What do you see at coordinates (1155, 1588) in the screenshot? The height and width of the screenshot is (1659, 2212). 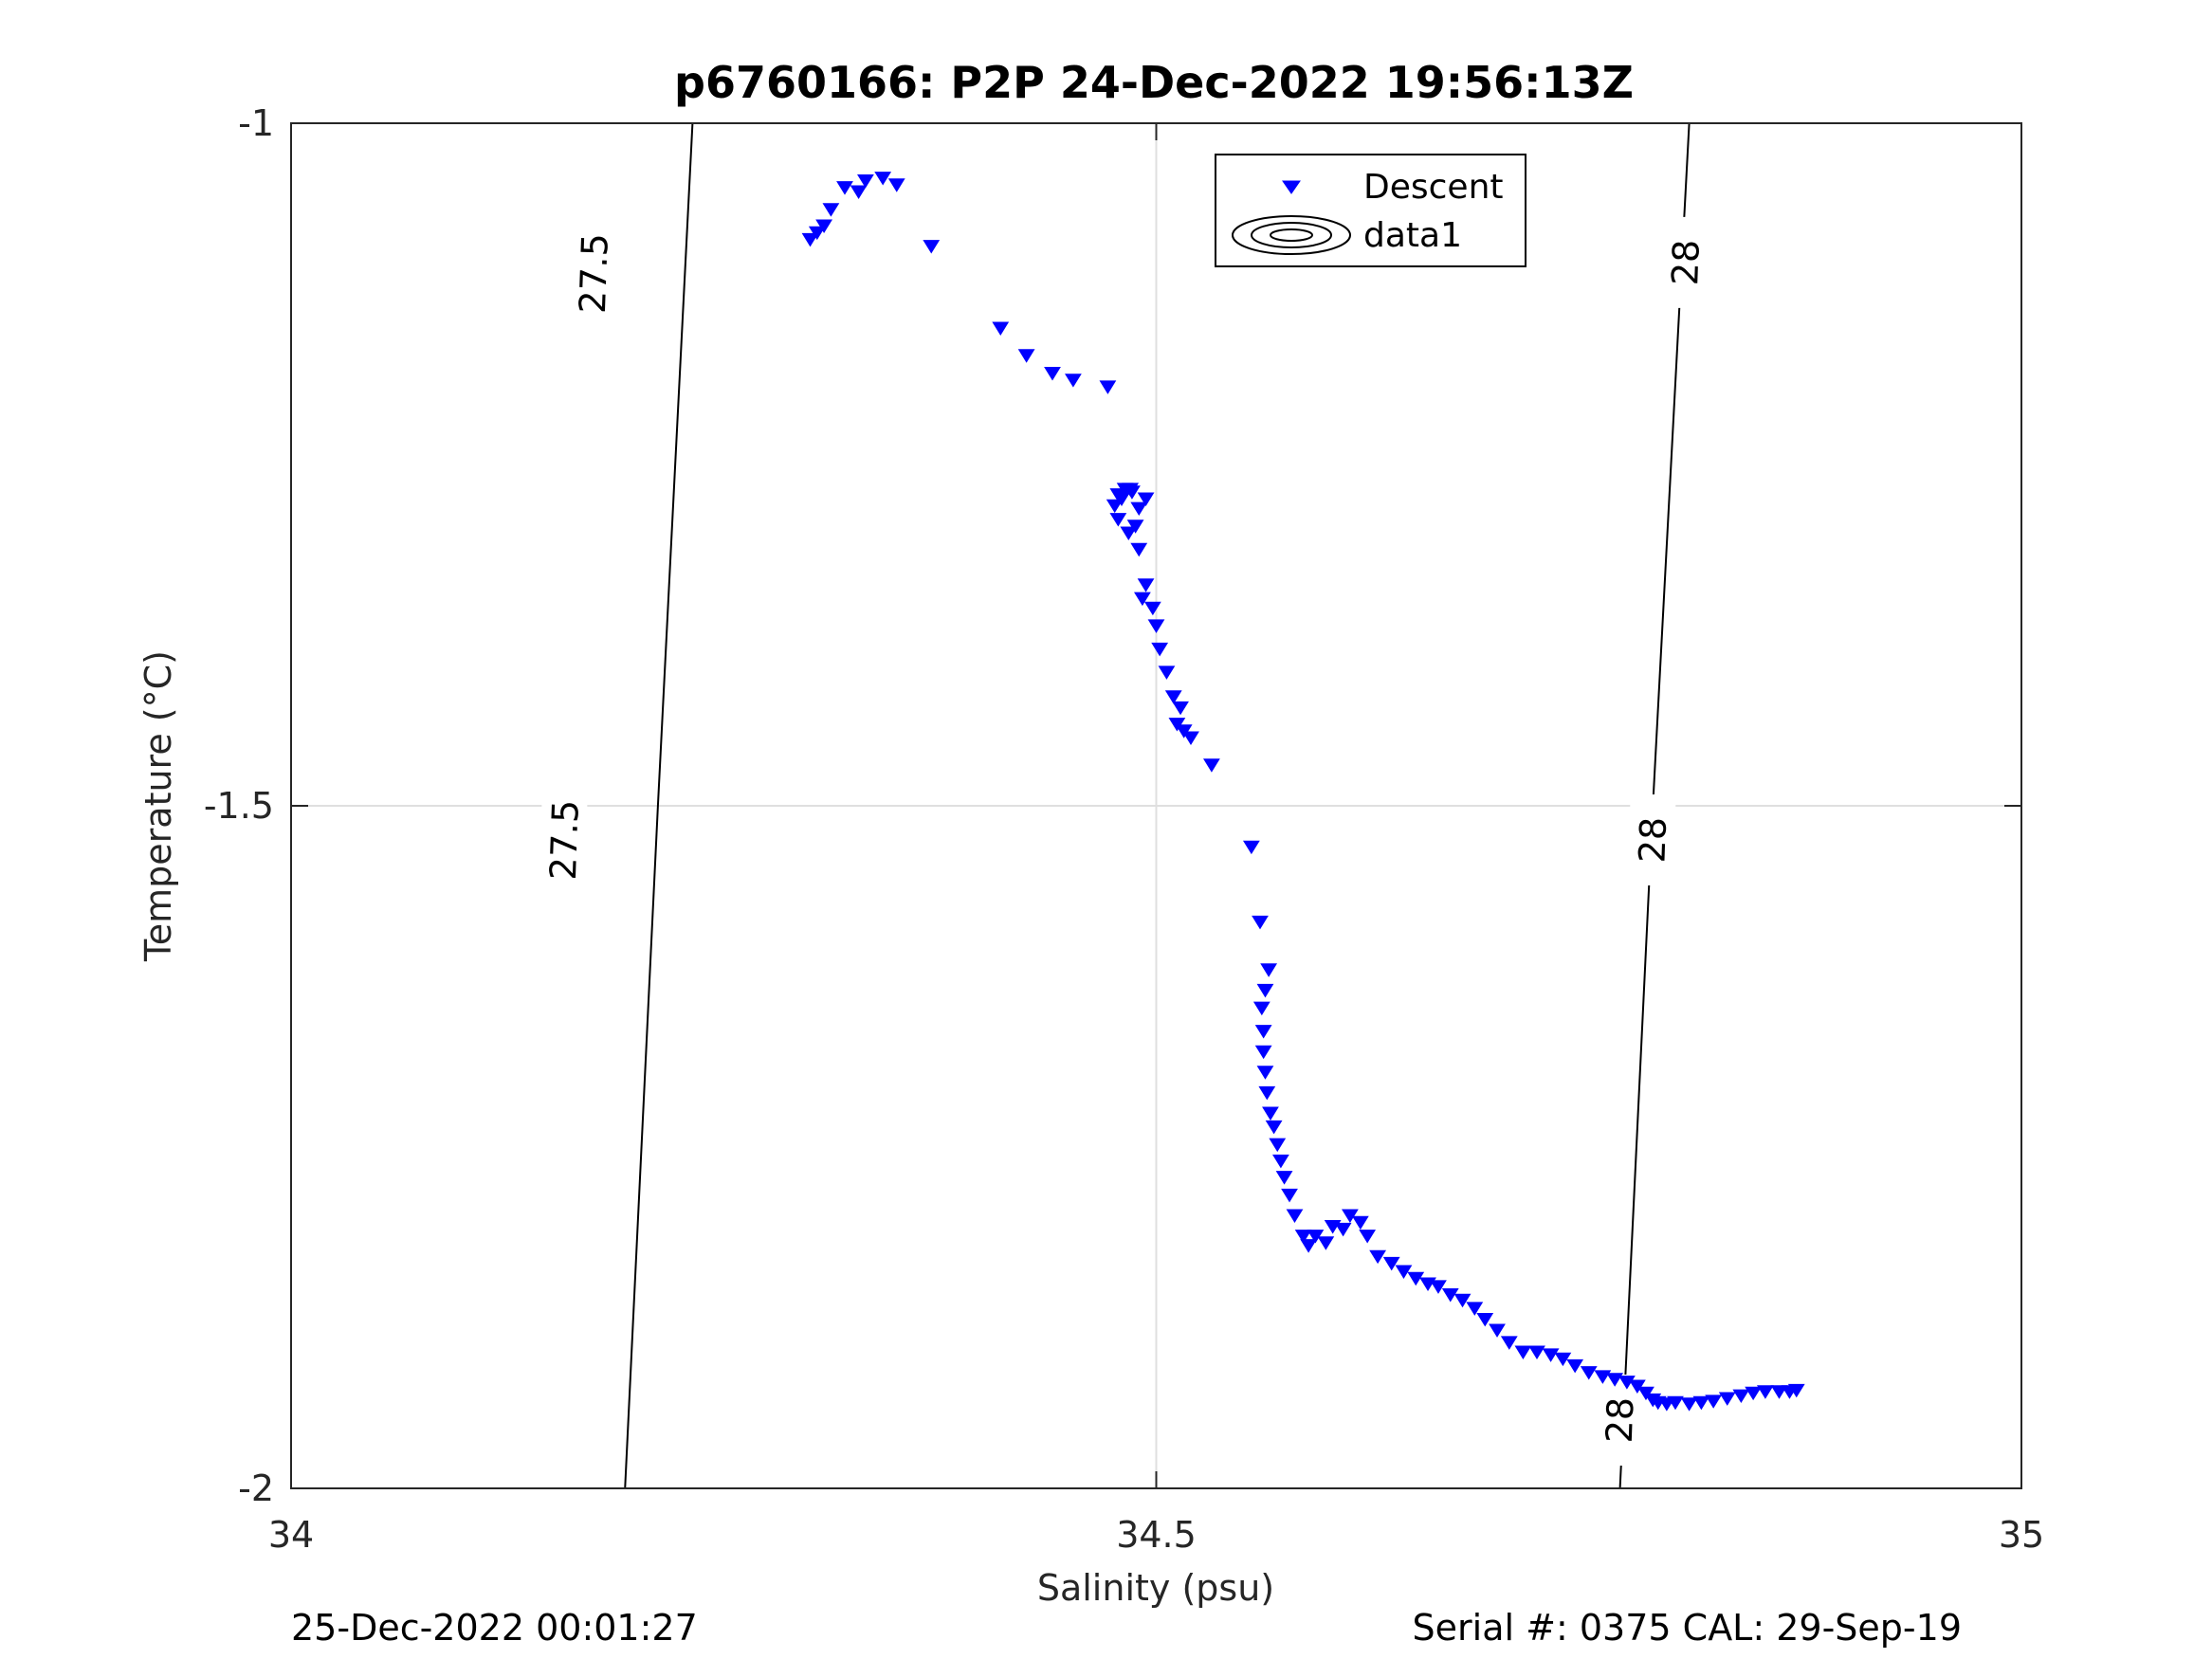 I see `x-axis-label: Salinity (psu)` at bounding box center [1155, 1588].